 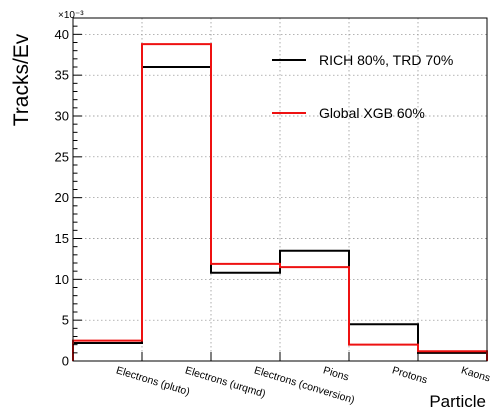 I want to click on legend: RICH 80%, TRD 70% Global XGB 60%, so click(x=362, y=86).